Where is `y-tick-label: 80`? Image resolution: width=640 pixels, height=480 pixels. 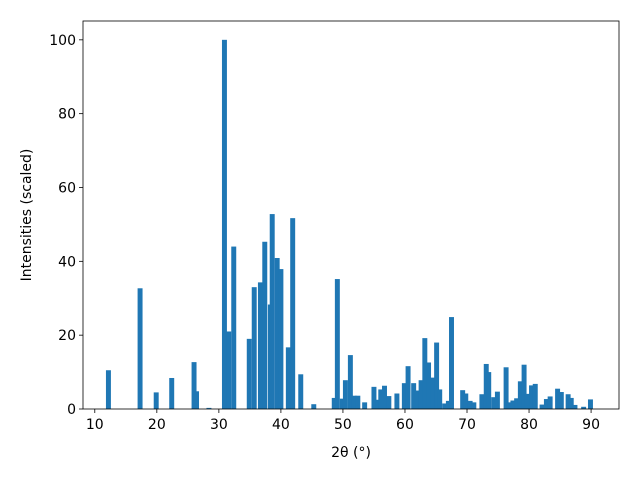 y-tick-label: 80 is located at coordinates (67, 115).